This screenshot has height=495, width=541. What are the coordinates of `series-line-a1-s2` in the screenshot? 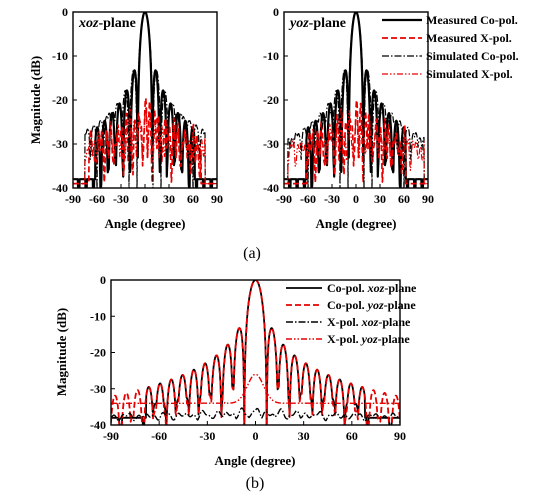 It's located at (145, 141).